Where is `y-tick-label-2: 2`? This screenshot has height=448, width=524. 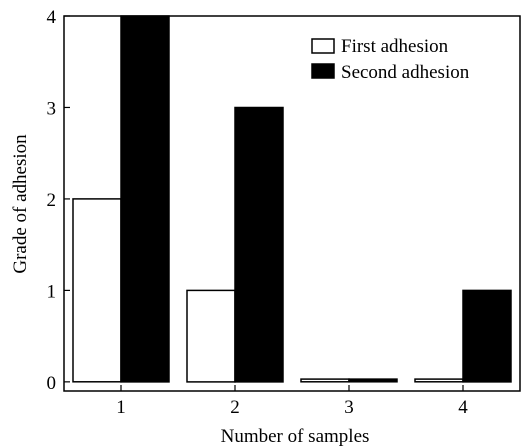
y-tick-label-2: 2 is located at coordinates (52, 200).